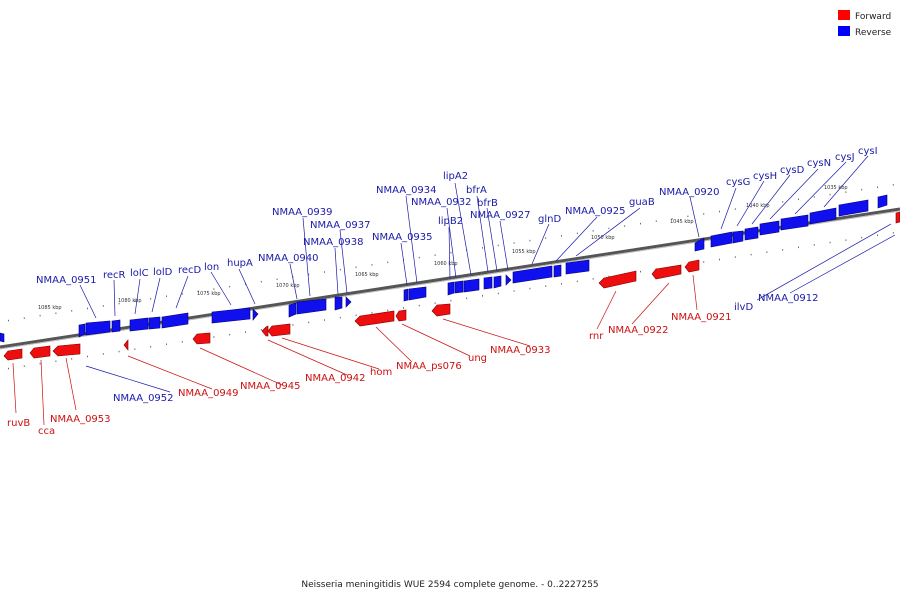  Describe the element at coordinates (143, 398) in the screenshot. I see `gene-label: NMAA_0952` at that location.